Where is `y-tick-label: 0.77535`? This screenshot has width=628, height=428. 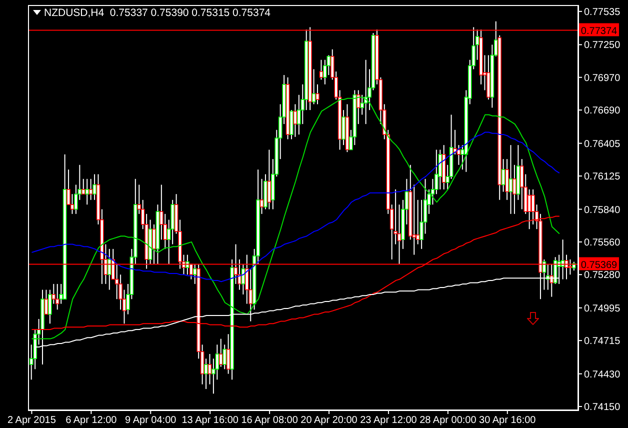 y-tick-label: 0.77535 is located at coordinates (602, 12).